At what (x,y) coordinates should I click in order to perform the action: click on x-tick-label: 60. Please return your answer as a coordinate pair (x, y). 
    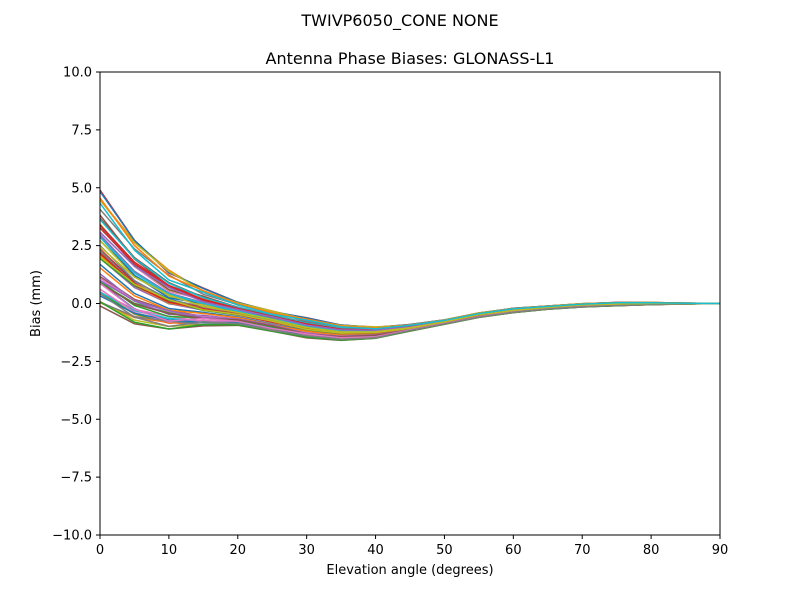
    Looking at the image, I should click on (513, 550).